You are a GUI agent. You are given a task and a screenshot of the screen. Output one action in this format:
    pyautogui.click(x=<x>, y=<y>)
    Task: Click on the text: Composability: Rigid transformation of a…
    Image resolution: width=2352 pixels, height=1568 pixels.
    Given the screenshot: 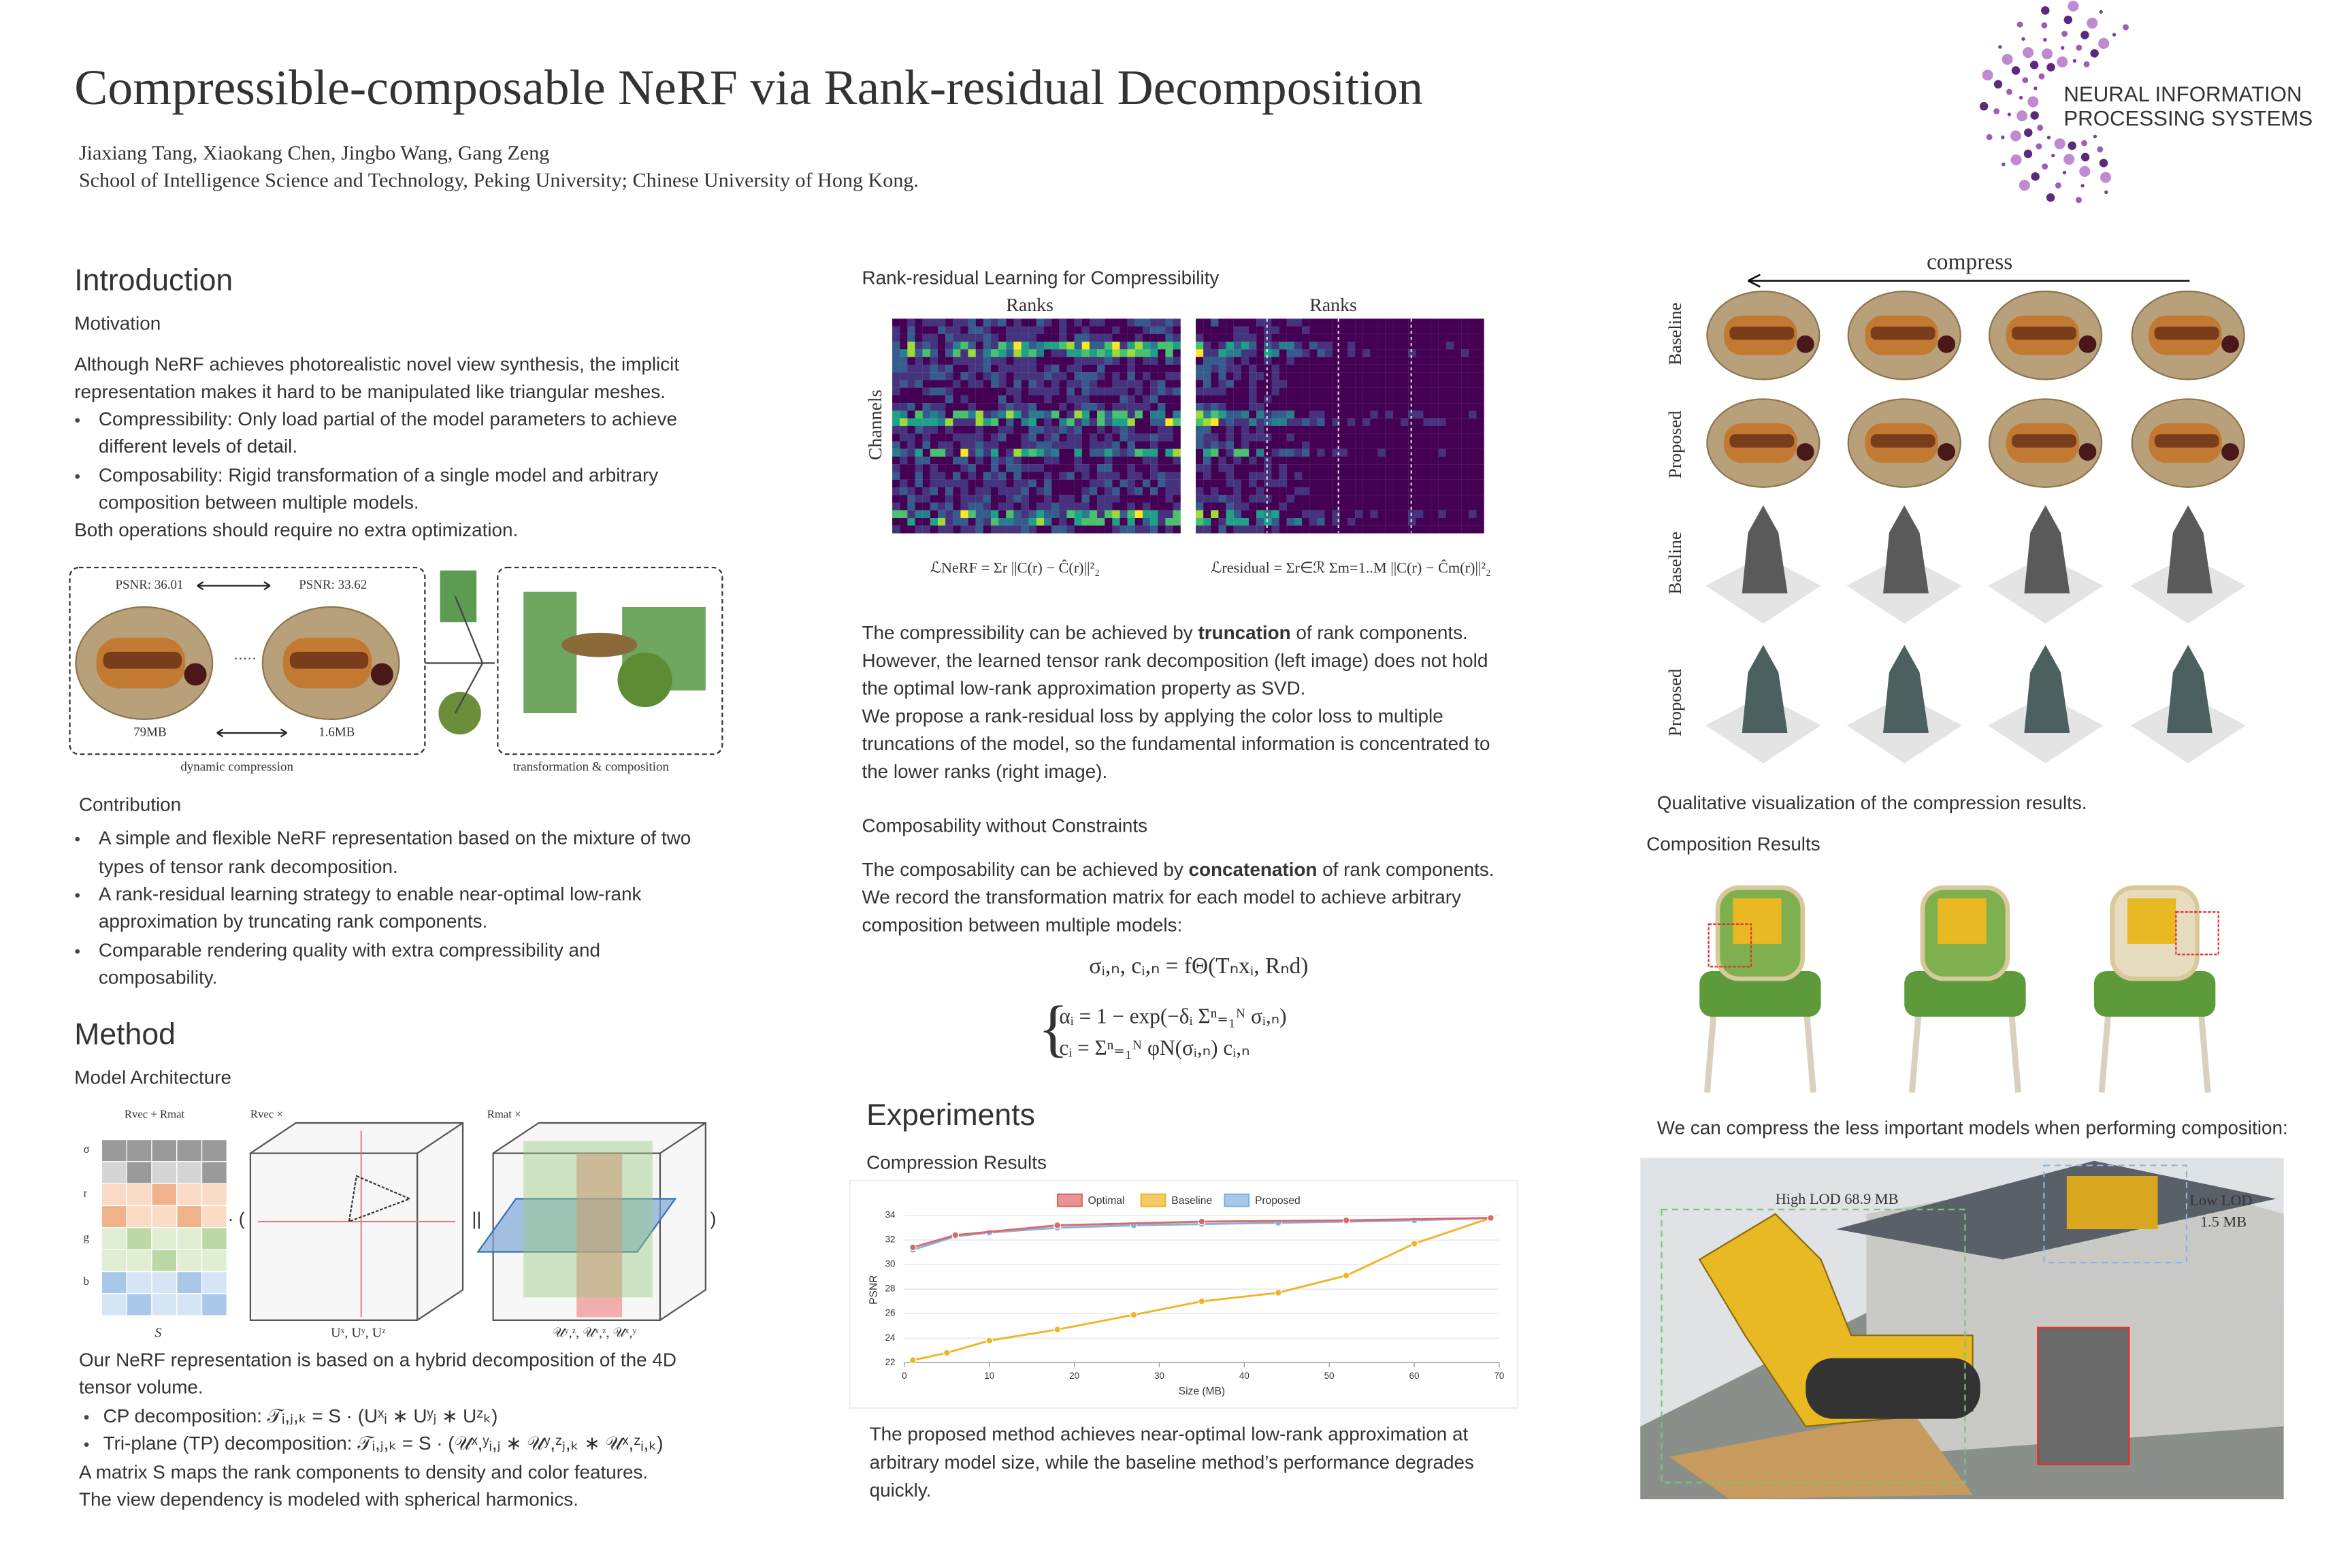 What is the action you would take?
    pyautogui.click(x=379, y=476)
    